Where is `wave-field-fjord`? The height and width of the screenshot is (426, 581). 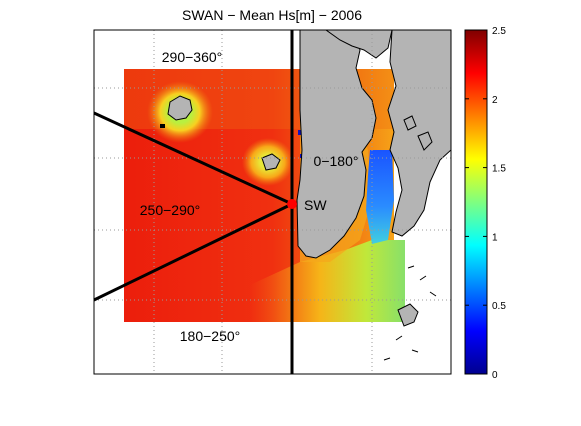 wave-field-fjord is located at coordinates (380, 197).